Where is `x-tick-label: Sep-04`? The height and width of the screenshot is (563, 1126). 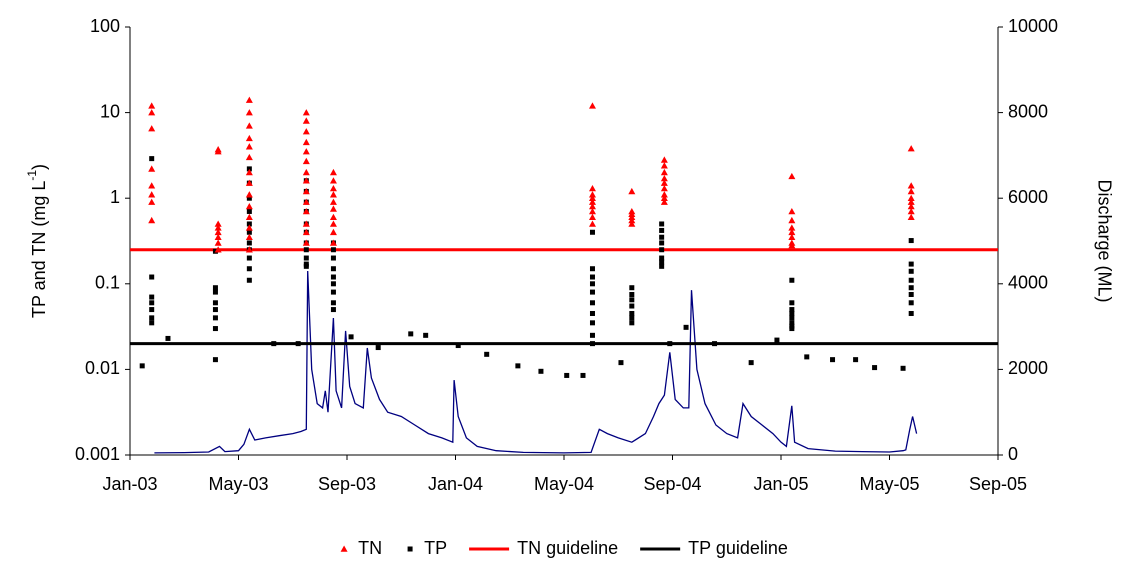 x-tick-label: Sep-04 is located at coordinates (672, 484).